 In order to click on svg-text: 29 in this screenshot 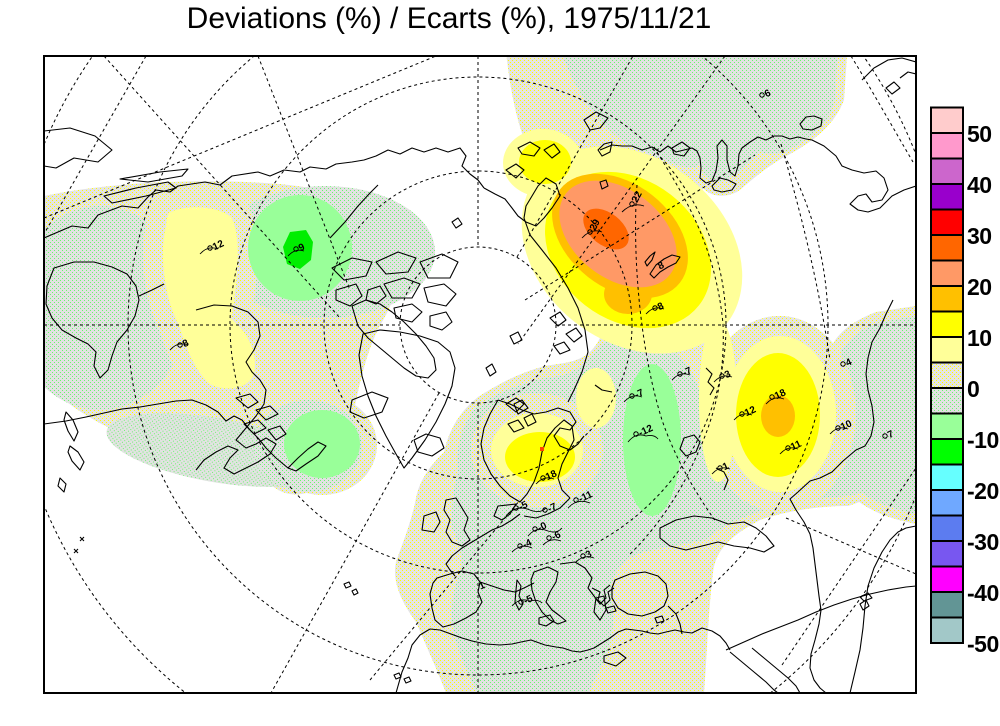, I will do `click(595, 224)`.